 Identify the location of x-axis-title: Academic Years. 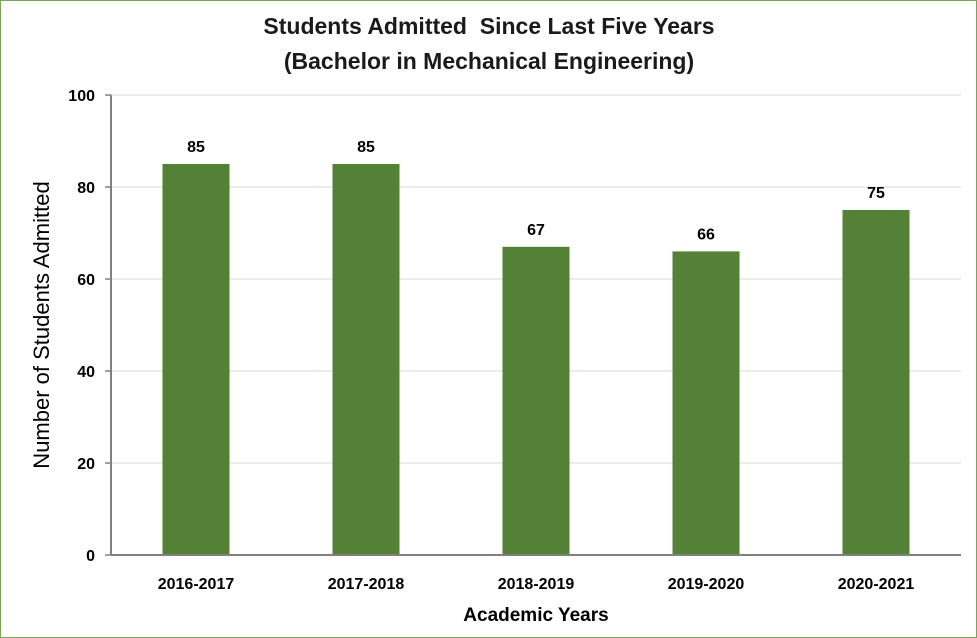
(535, 615).